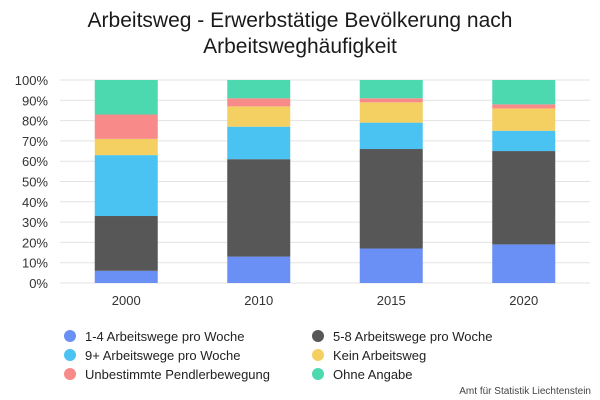 The height and width of the screenshot is (400, 600). What do you see at coordinates (163, 355) in the screenshot?
I see `legend-label: 9+ Arbeitswege pro Woche` at bounding box center [163, 355].